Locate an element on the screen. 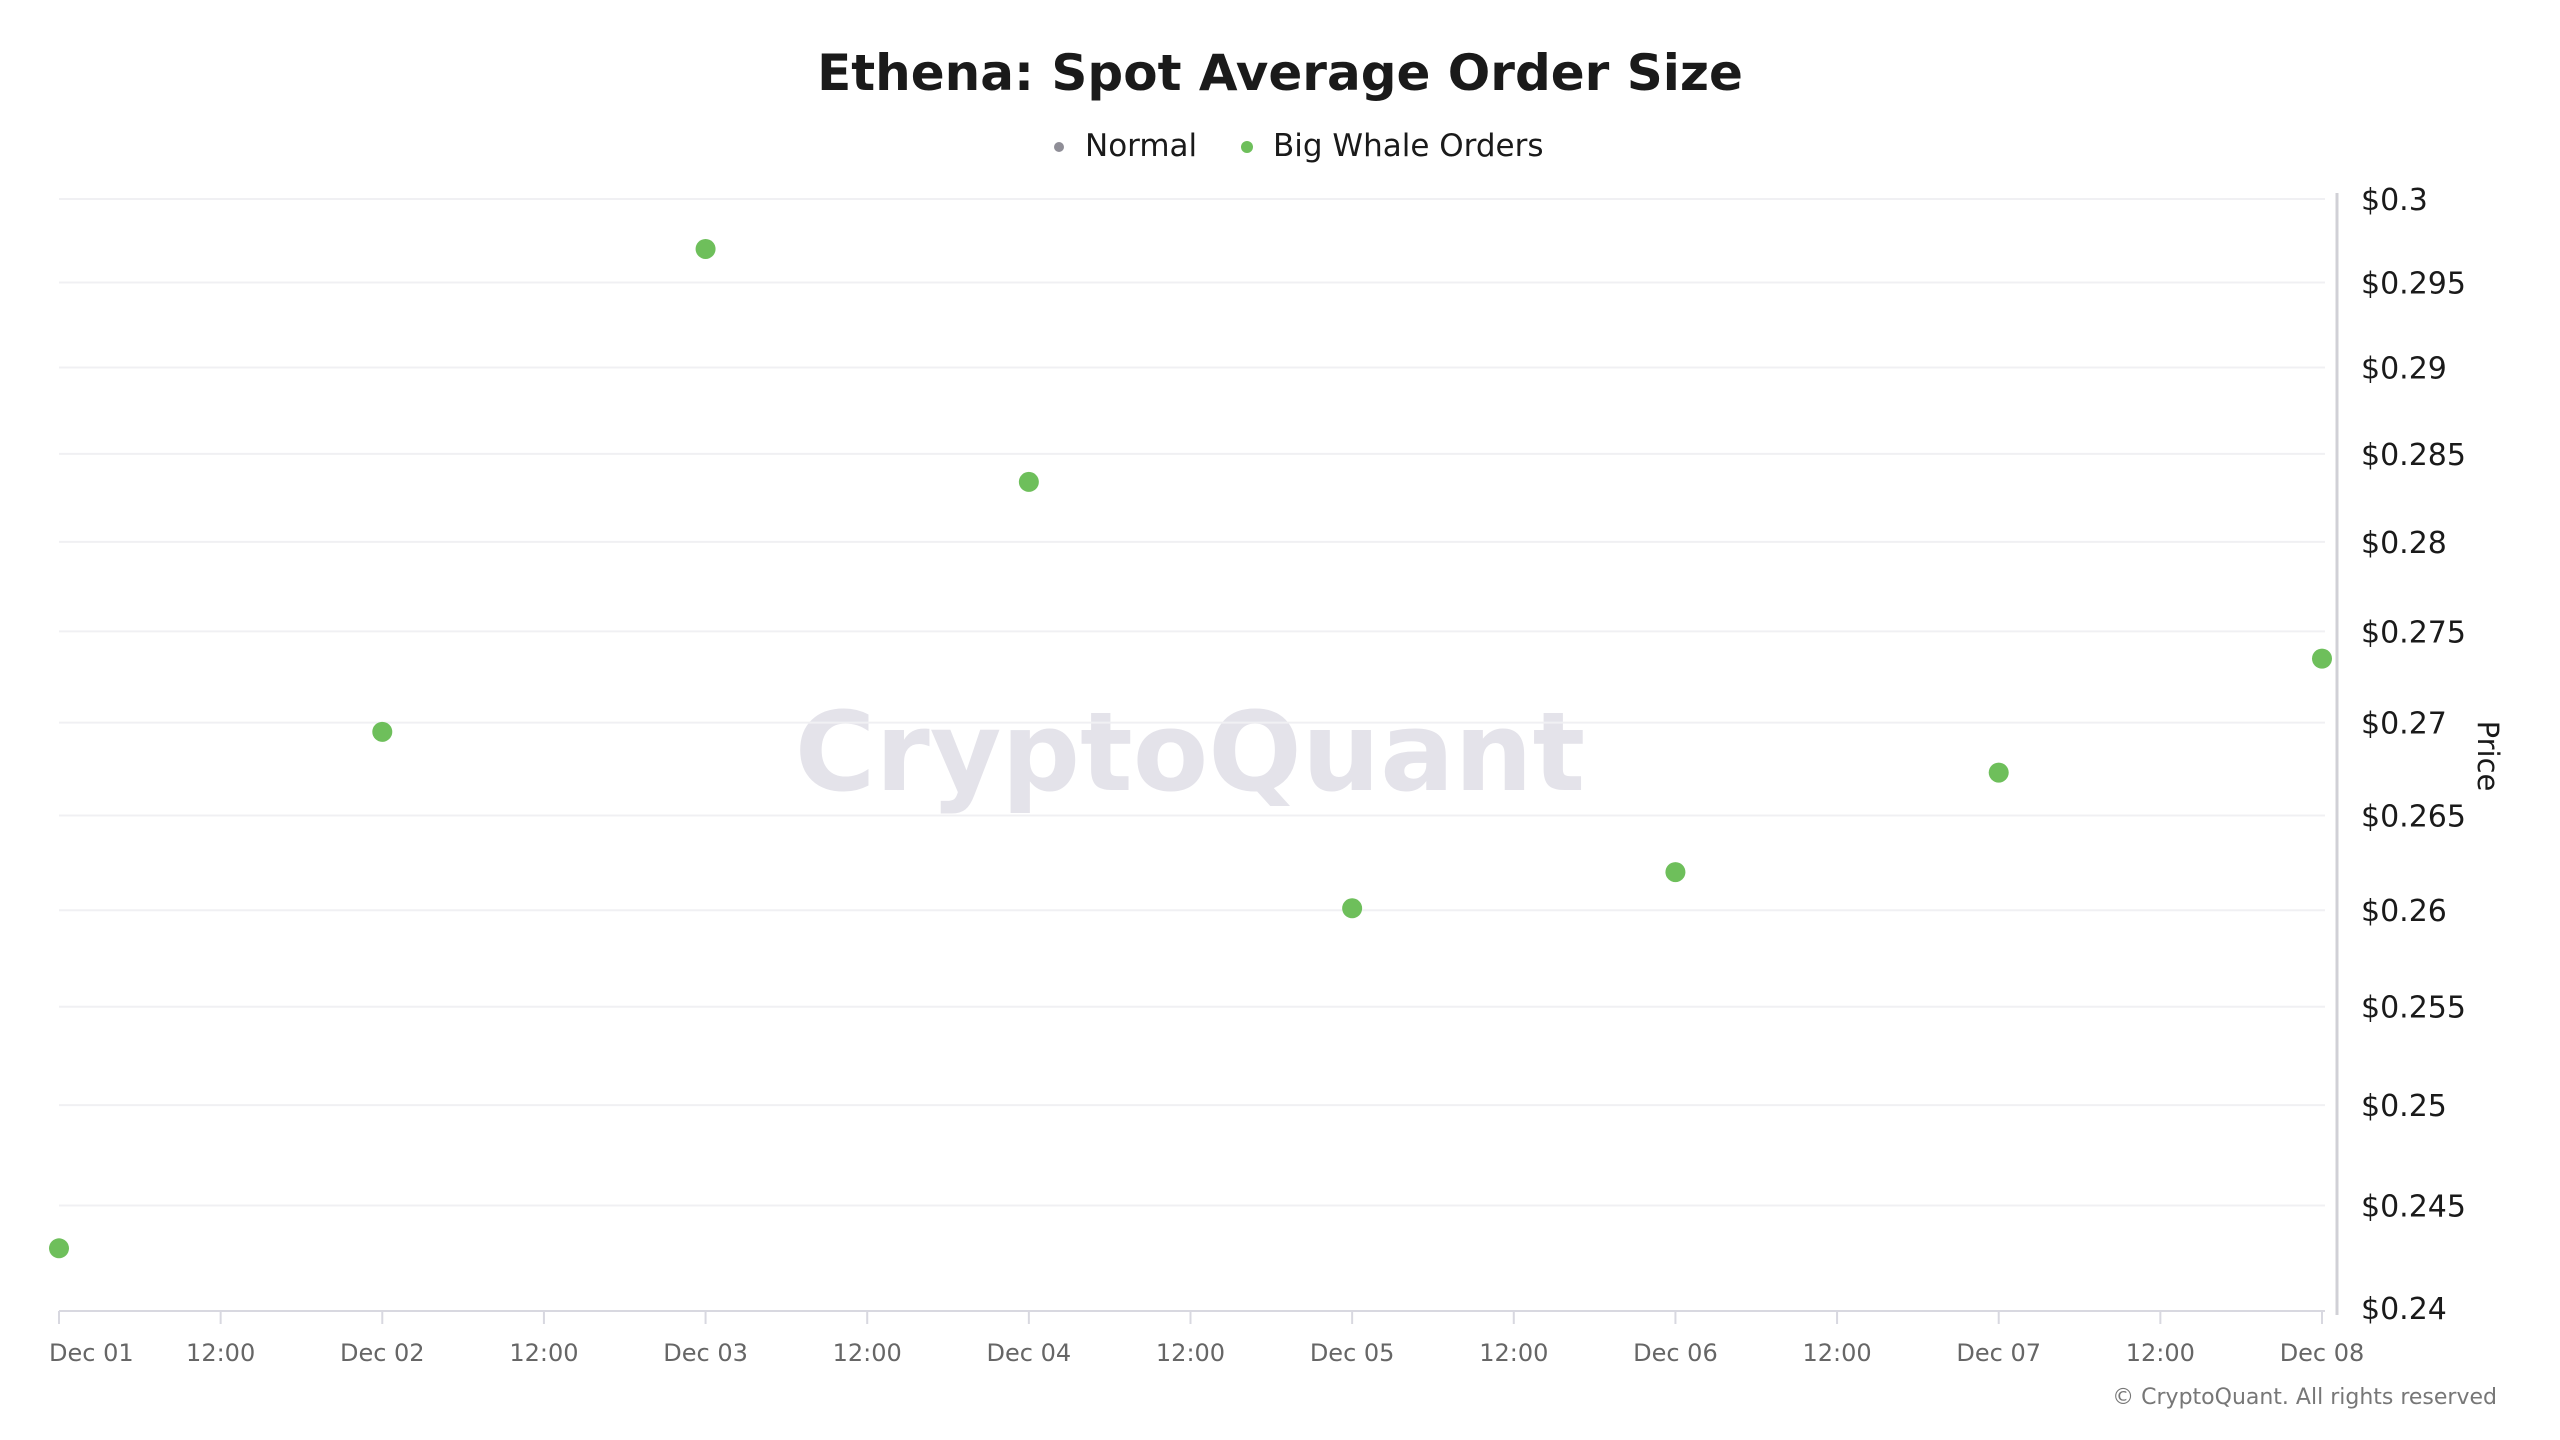  x-tick-label: Dec 08 is located at coordinates (2322, 1353).